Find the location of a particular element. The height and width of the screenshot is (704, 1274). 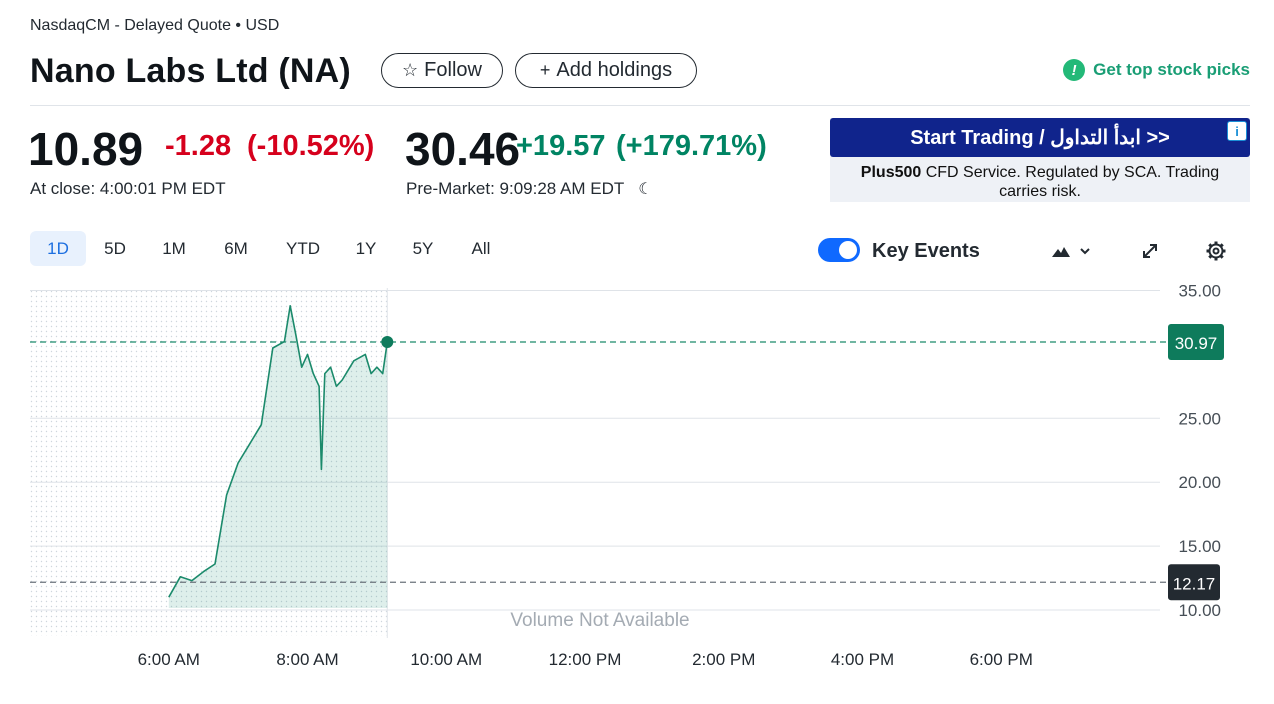

follow-label: Follow is located at coordinates (453, 70).